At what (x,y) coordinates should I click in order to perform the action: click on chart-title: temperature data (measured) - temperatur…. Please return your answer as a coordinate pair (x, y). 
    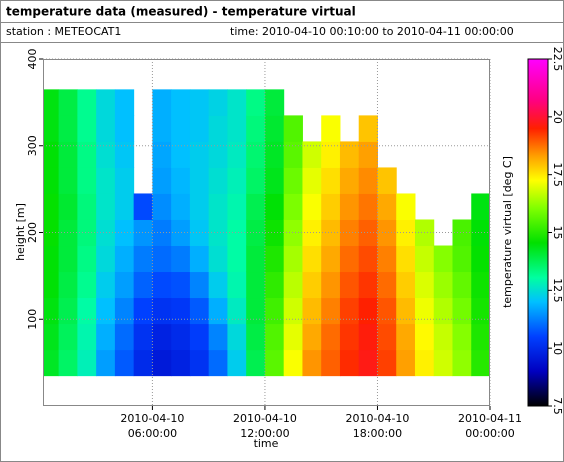
    Looking at the image, I should click on (181, 12).